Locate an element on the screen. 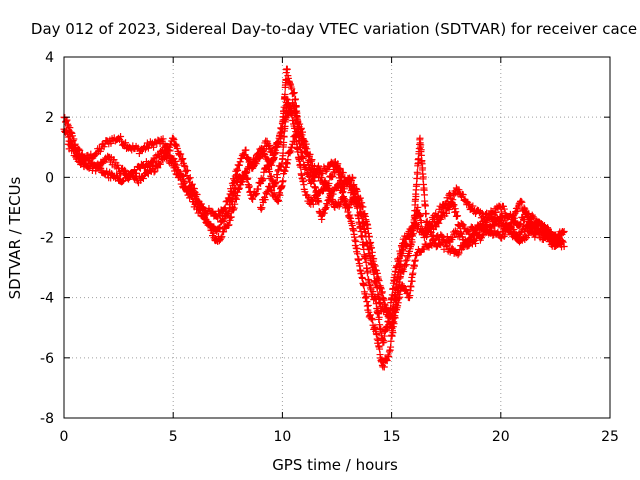  y-tick-label: -2 is located at coordinates (47, 239).